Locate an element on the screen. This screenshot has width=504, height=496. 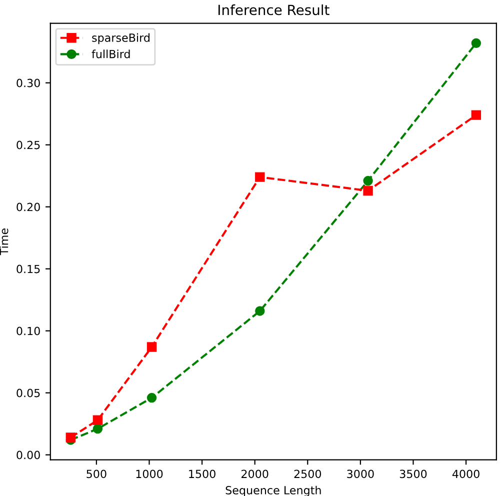
y-axis-title: Time is located at coordinates (4, 242).